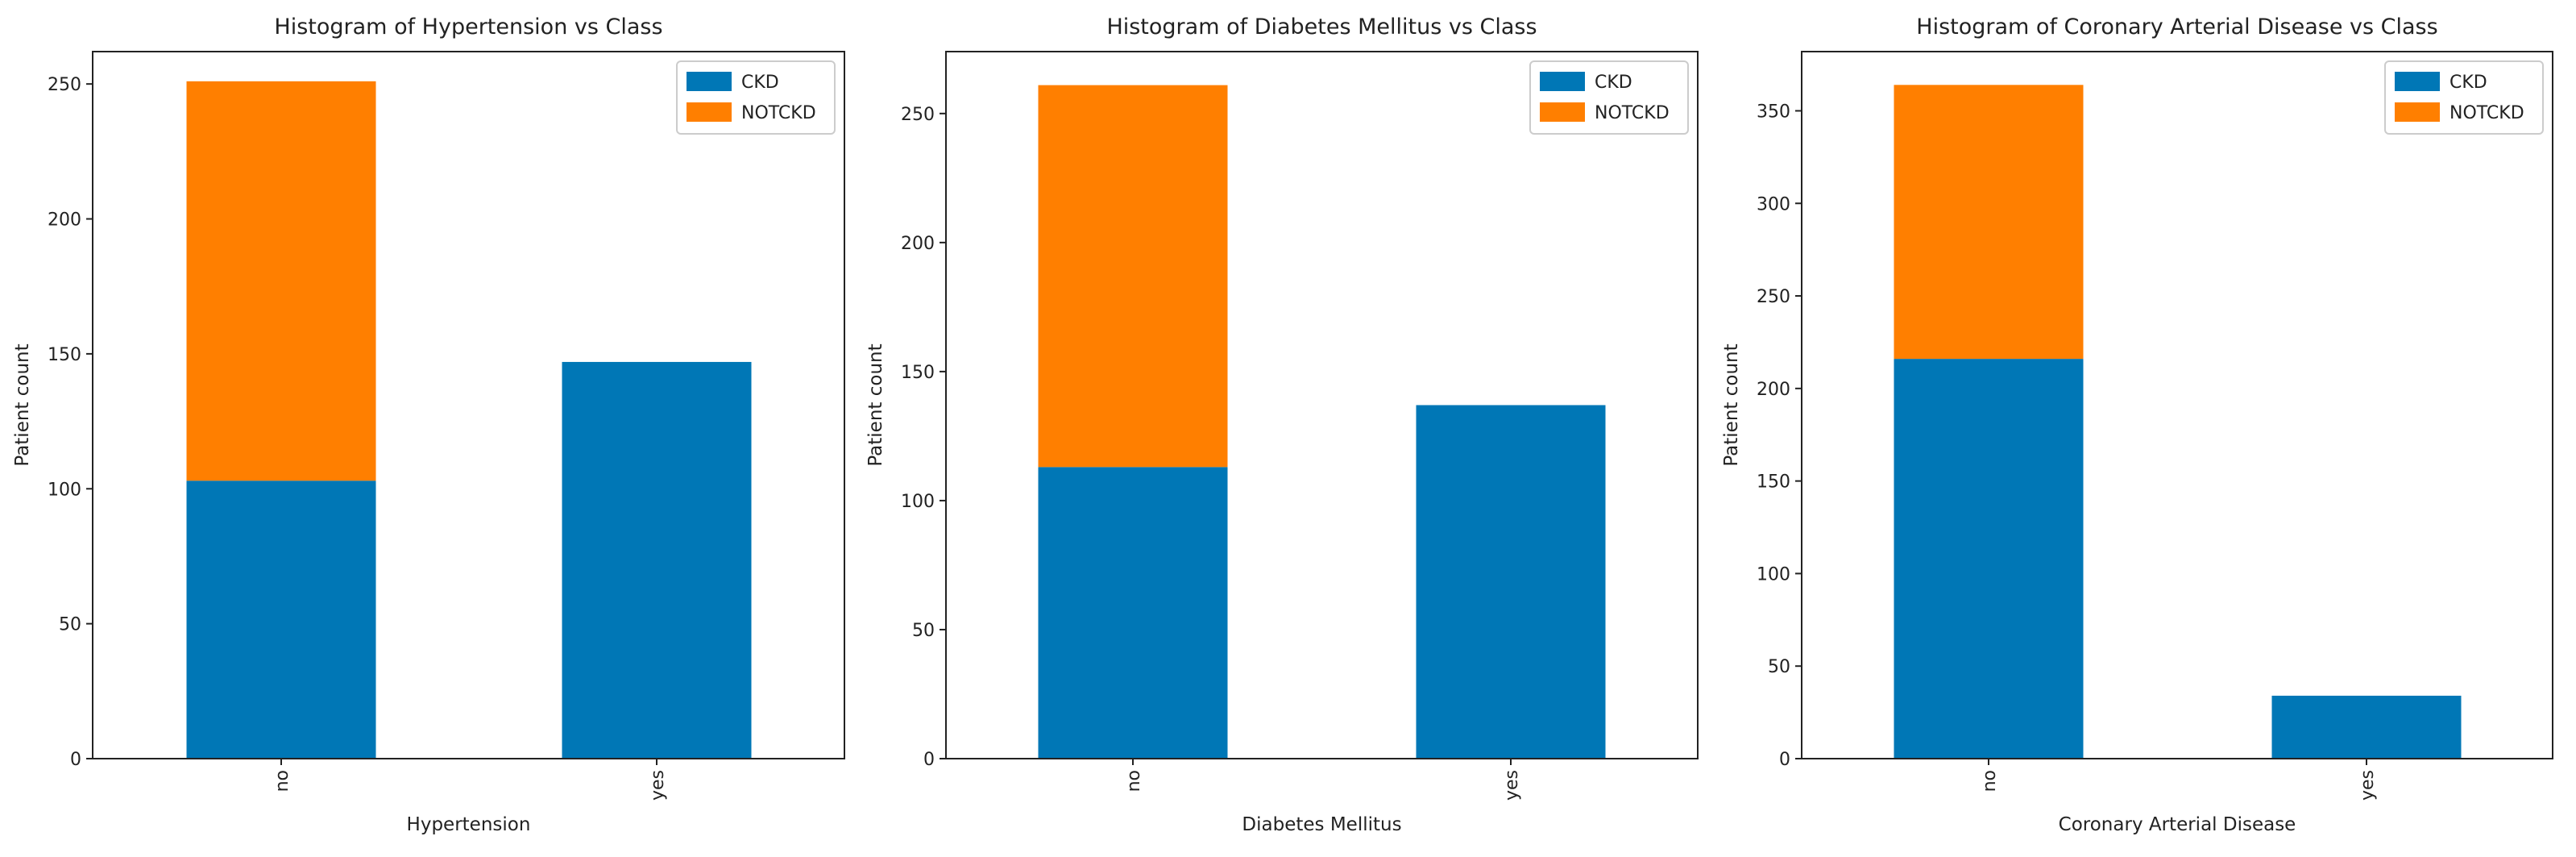 Image resolution: width=2576 pixels, height=857 pixels. Describe the element at coordinates (469, 824) in the screenshot. I see `x-axis-label: Hypertension` at that location.